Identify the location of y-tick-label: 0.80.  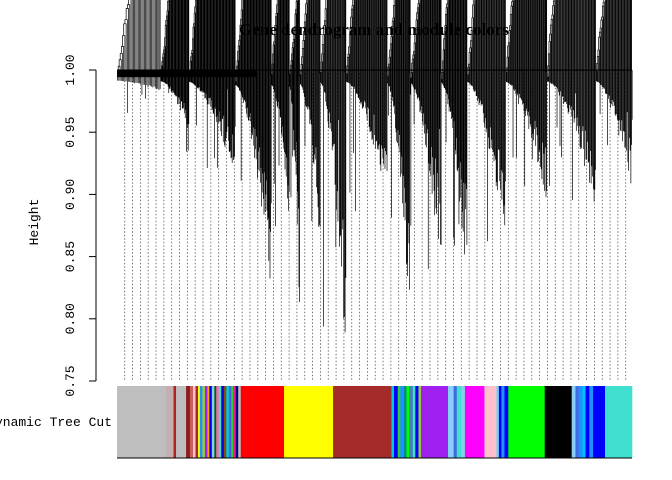
(70, 318).